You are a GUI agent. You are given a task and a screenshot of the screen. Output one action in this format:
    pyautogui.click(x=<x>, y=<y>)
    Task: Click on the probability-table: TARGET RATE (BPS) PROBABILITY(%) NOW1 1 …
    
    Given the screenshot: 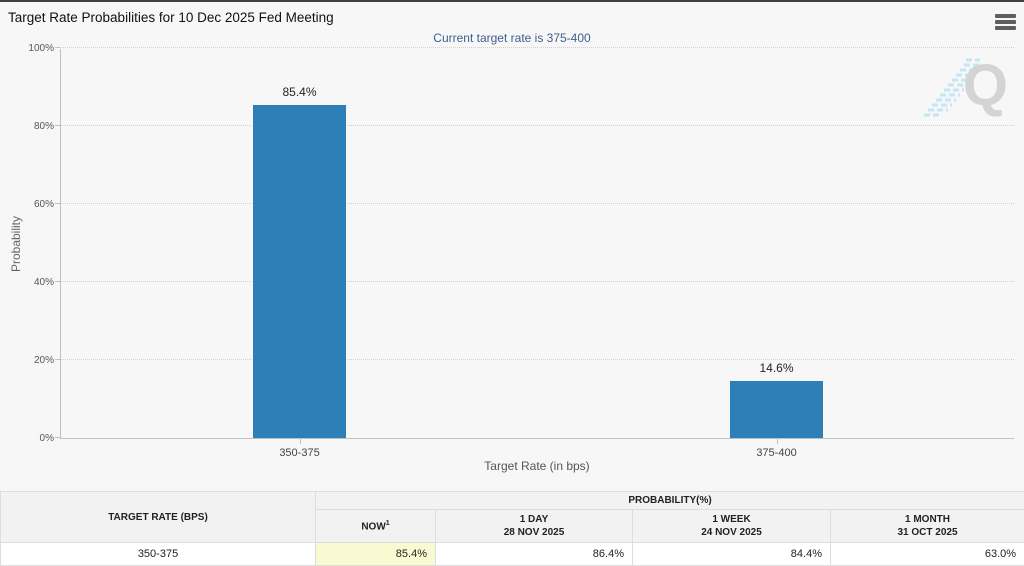 What is the action you would take?
    pyautogui.click(x=512, y=528)
    